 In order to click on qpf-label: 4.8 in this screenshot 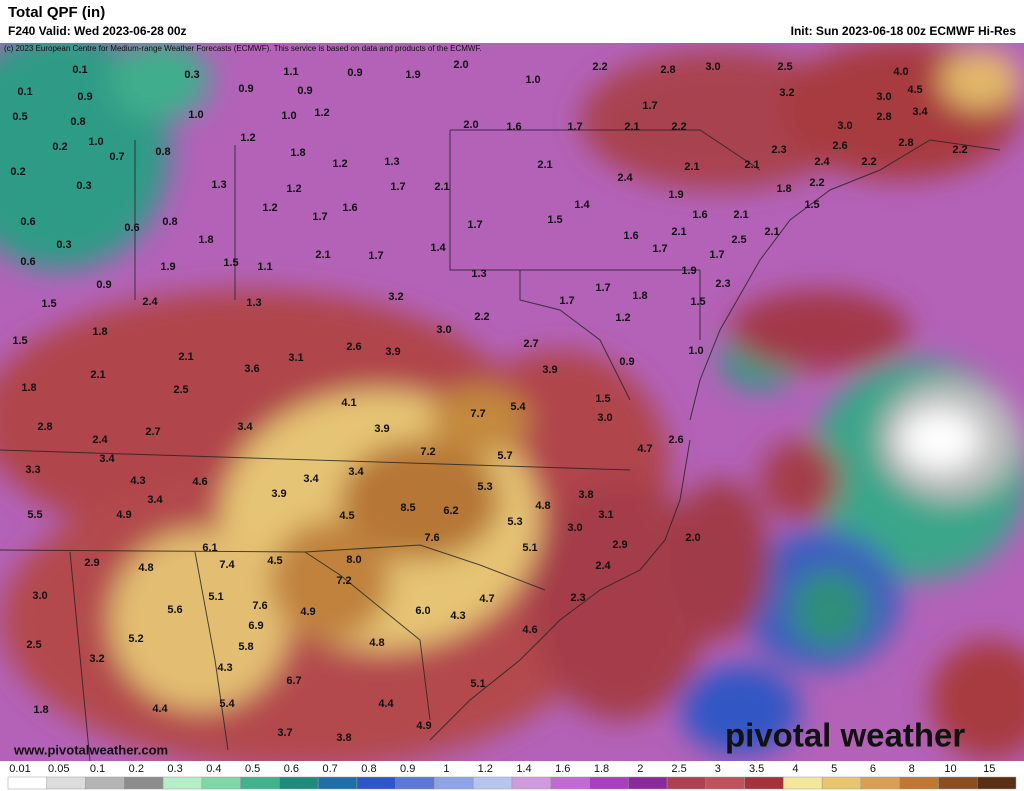, I will do `click(376, 643)`.